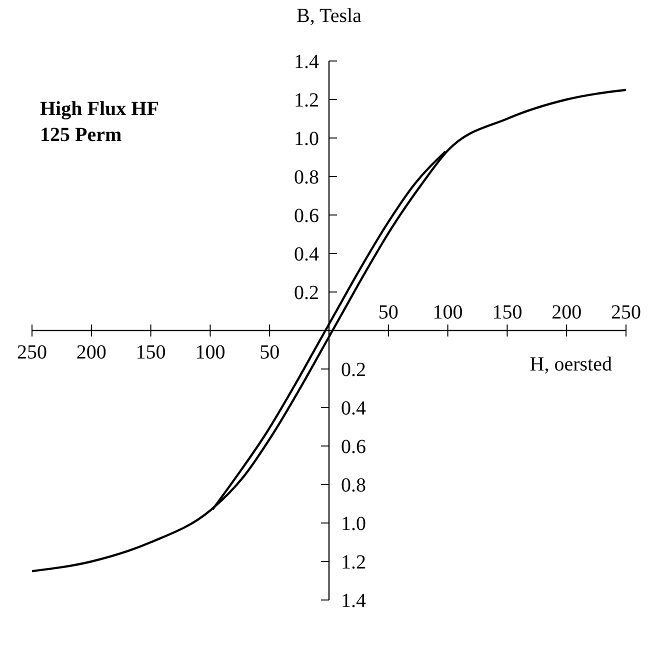 The height and width of the screenshot is (667, 652). Describe the element at coordinates (306, 177) in the screenshot. I see `y-tick-label: 0.8` at that location.